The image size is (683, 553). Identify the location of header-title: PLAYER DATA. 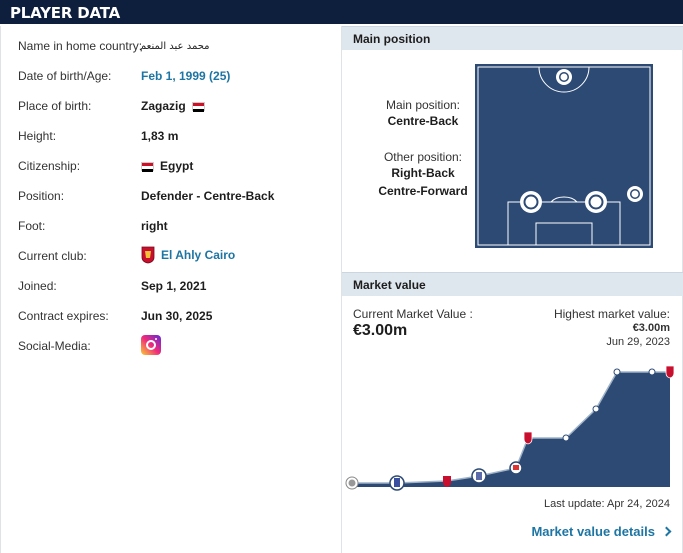
(65, 13).